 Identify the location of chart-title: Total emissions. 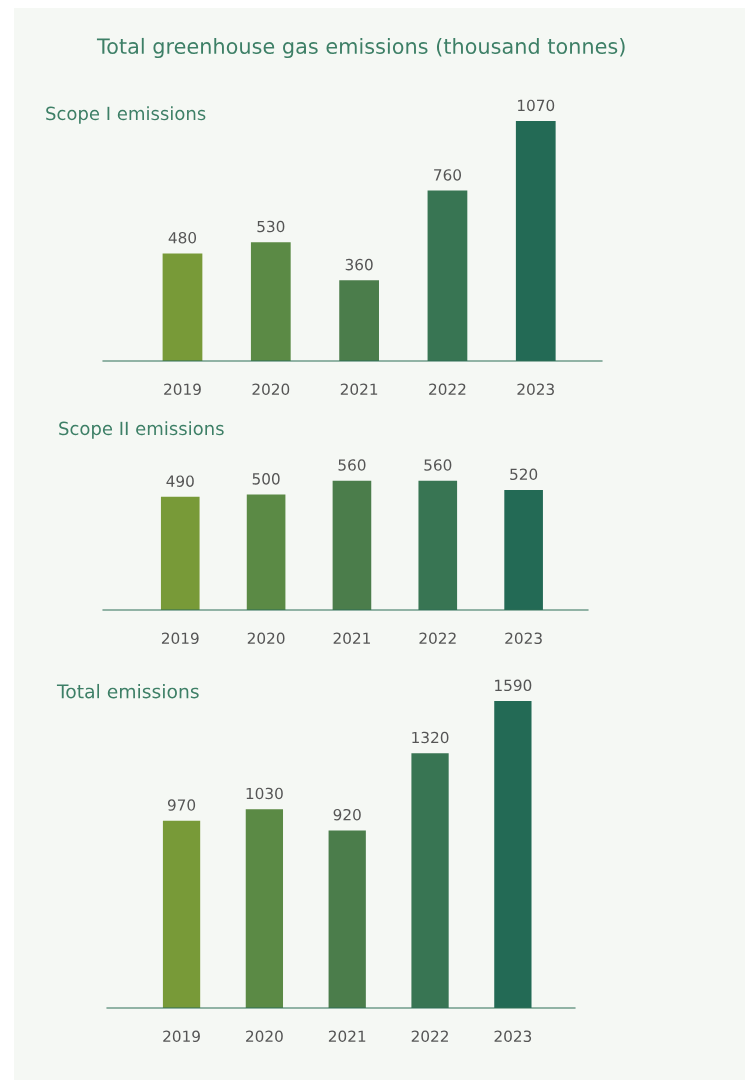
(127, 691).